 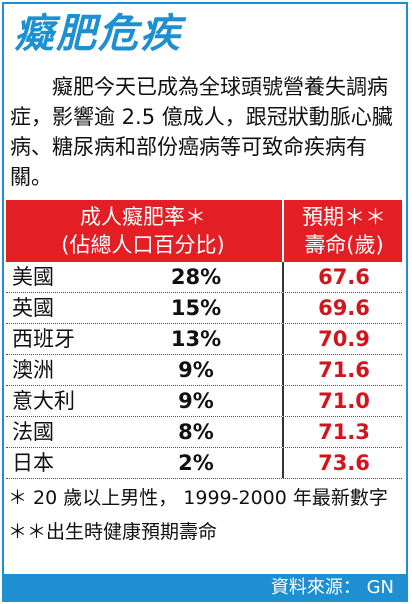 I want to click on country-cell: 意大利, so click(x=43, y=401).